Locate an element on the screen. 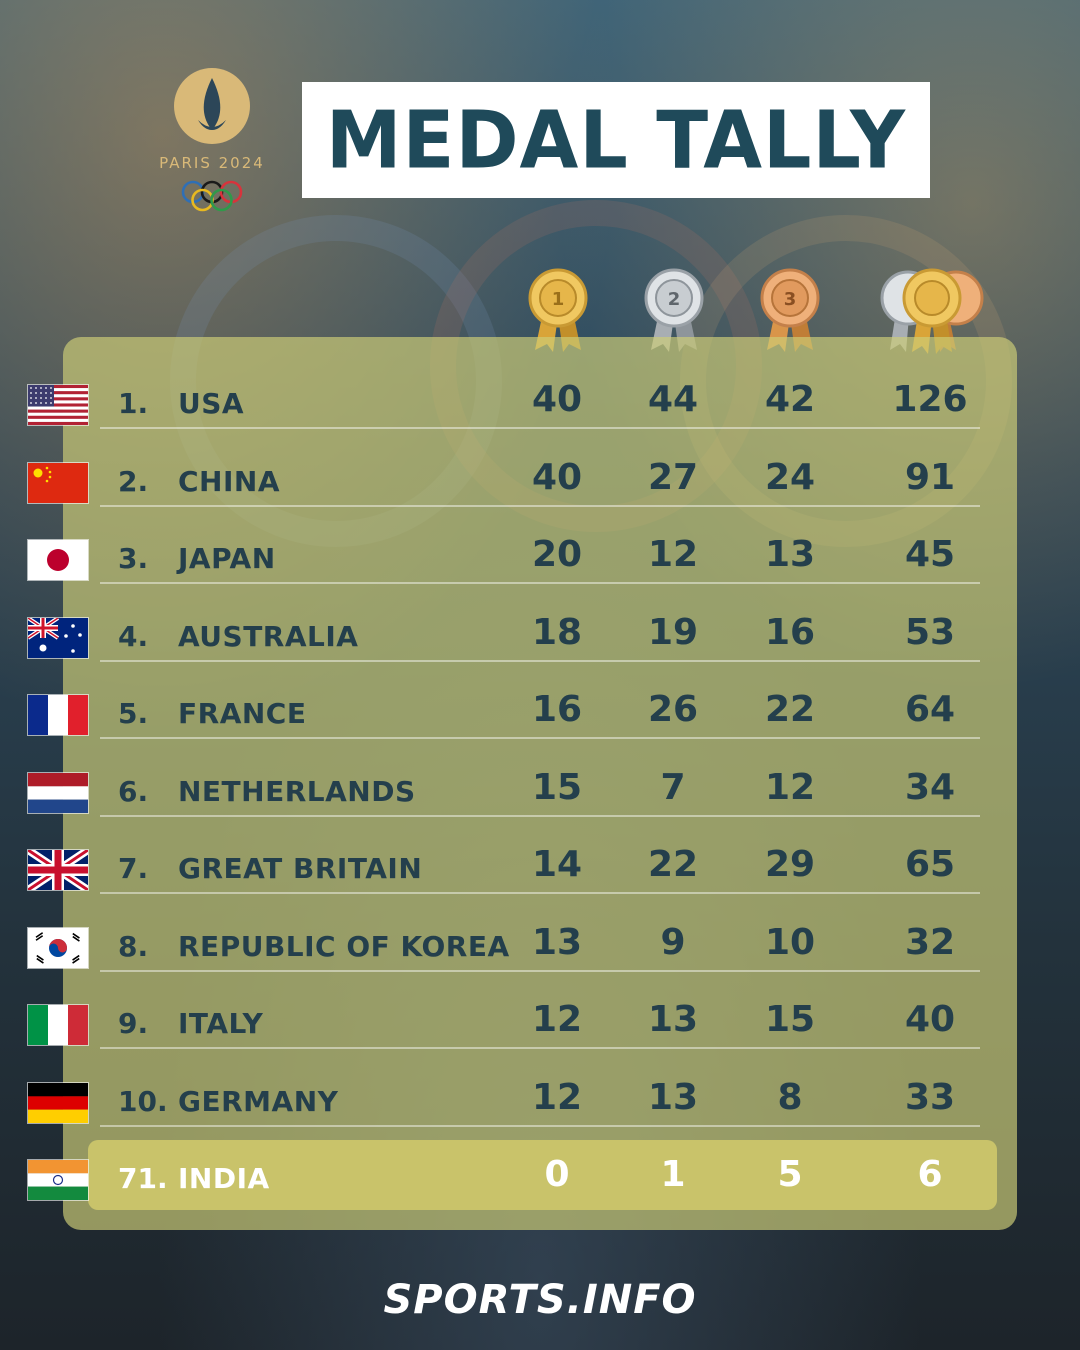 The height and width of the screenshot is (1350, 1080). brand-footer: SPORTS.INFO is located at coordinates (540, 1300).